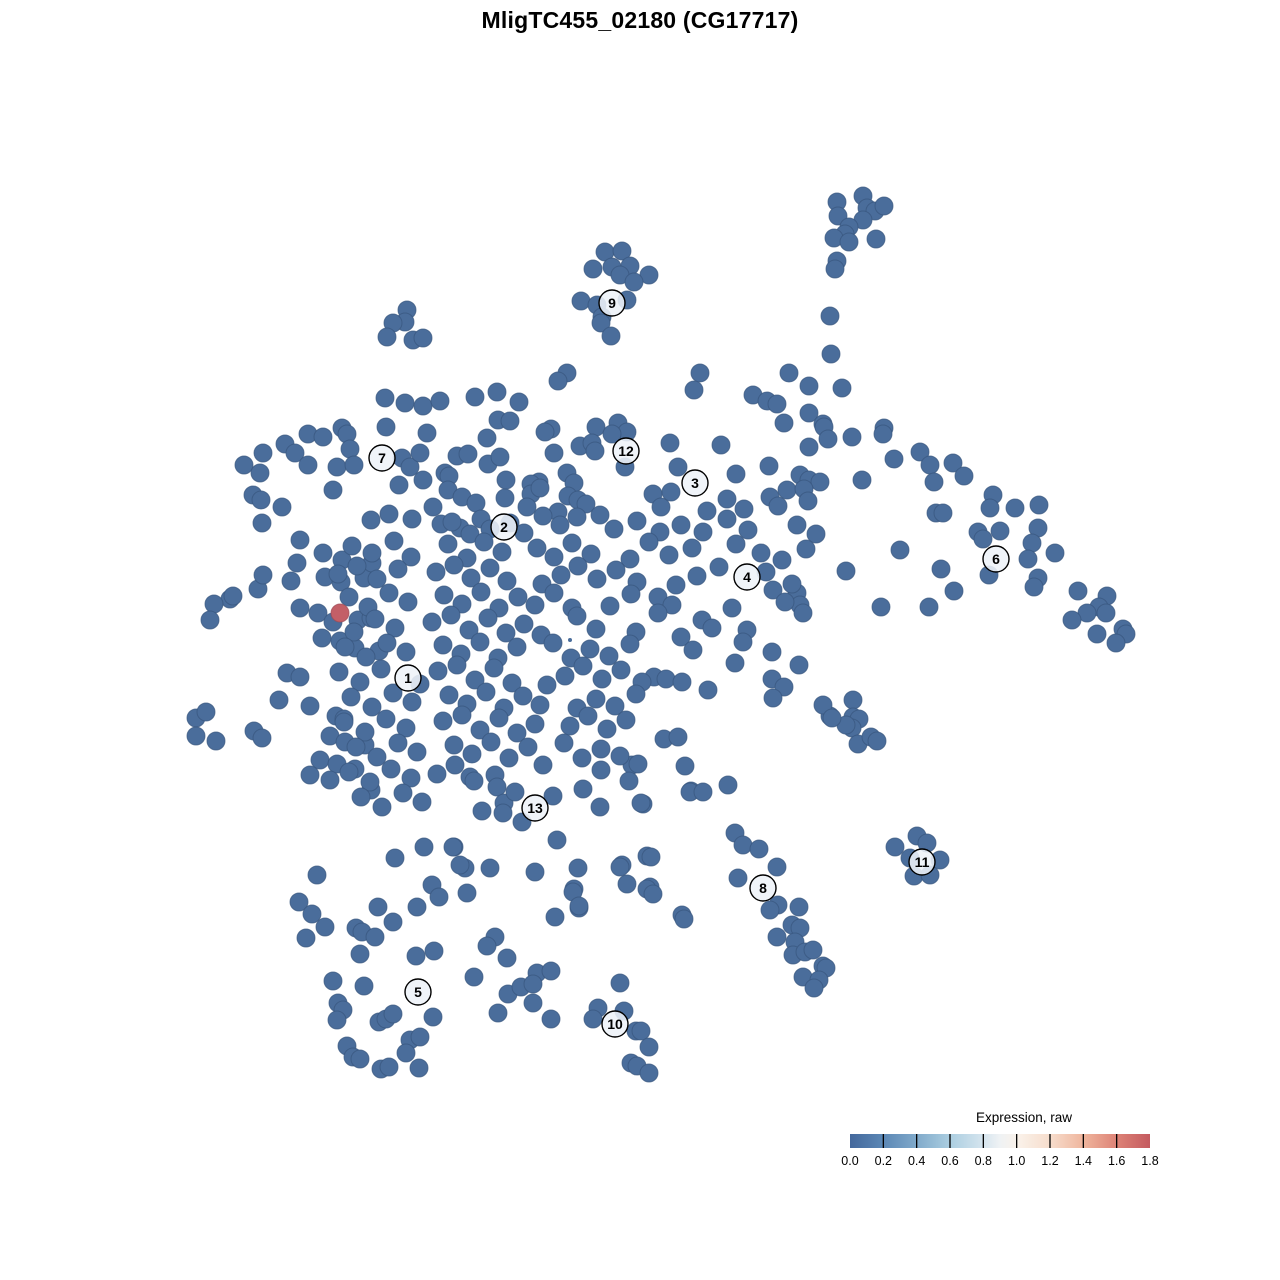 The width and height of the screenshot is (1280, 1280). Describe the element at coordinates (747, 577) in the screenshot. I see `cluster-label: 4` at that location.